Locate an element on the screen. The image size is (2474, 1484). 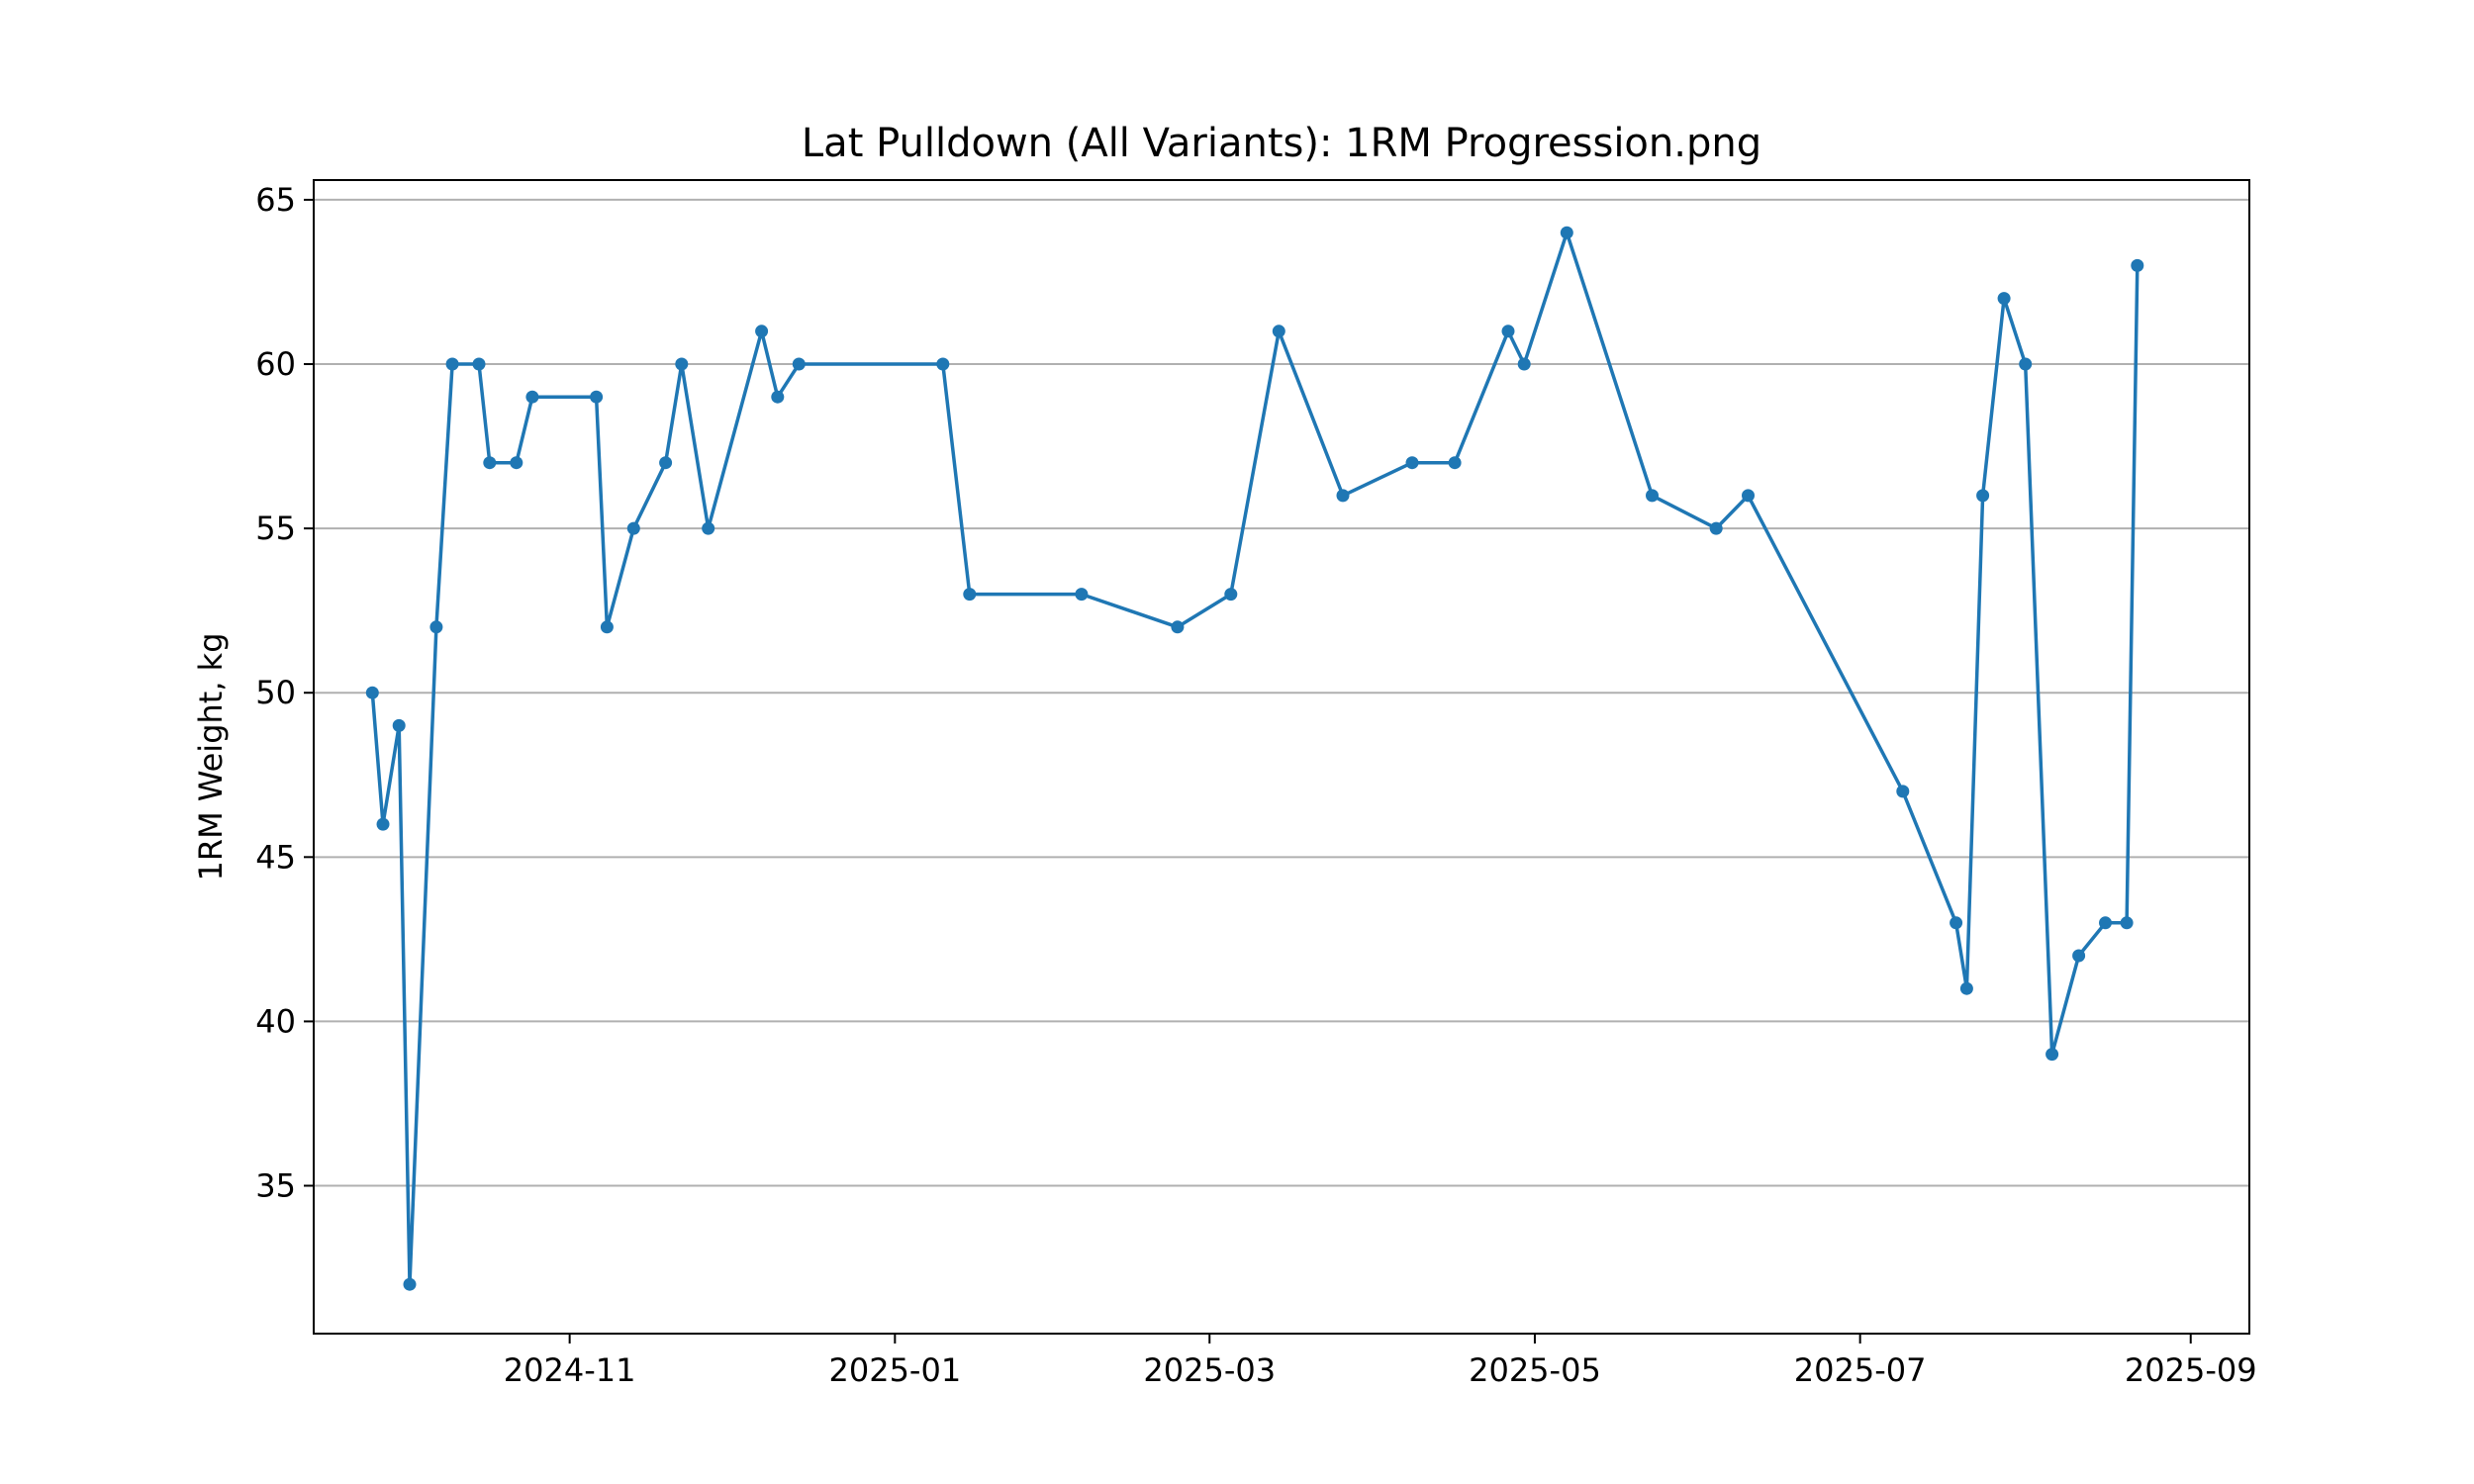
x-tick-label: 2025-09 is located at coordinates (2191, 1370).